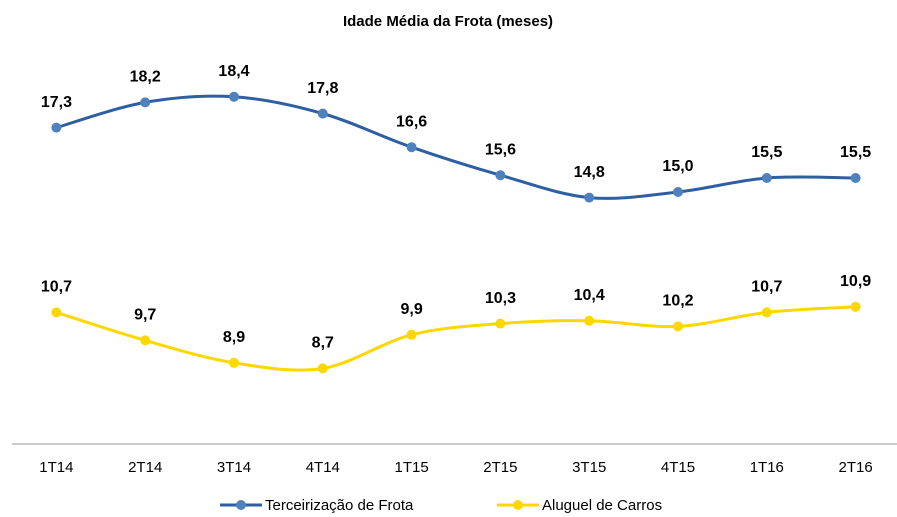  I want to click on x-tick-label: 4T14, so click(323, 467).